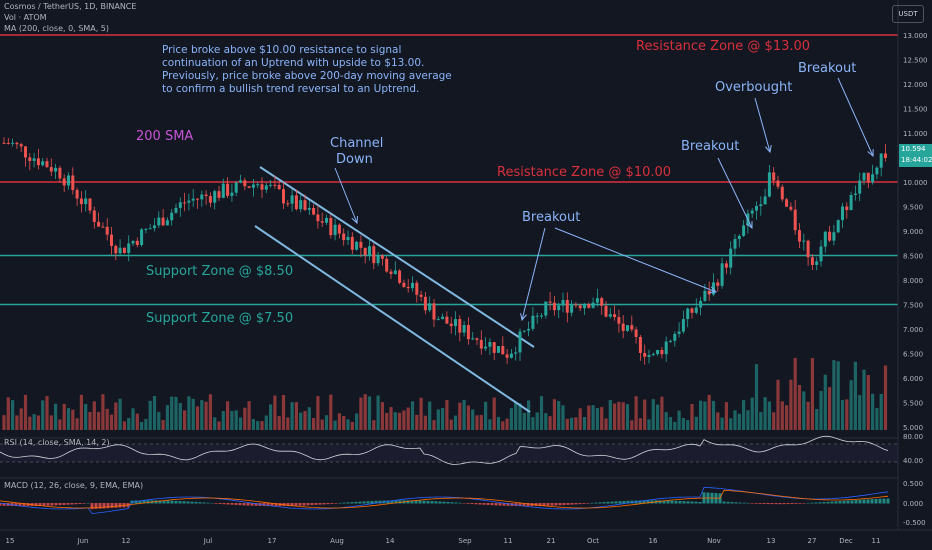 This screenshot has width=932, height=550. What do you see at coordinates (593, 541) in the screenshot?
I see `time-tick: Oct` at bounding box center [593, 541].